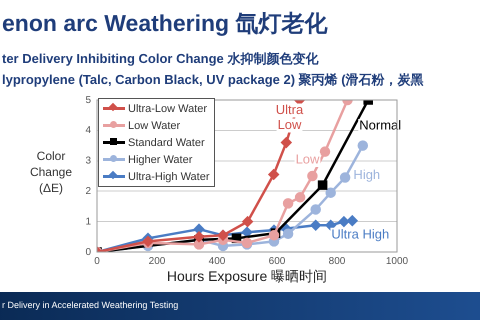  What do you see at coordinates (88, 252) in the screenshot?
I see `y-tick-label: 0` at bounding box center [88, 252].